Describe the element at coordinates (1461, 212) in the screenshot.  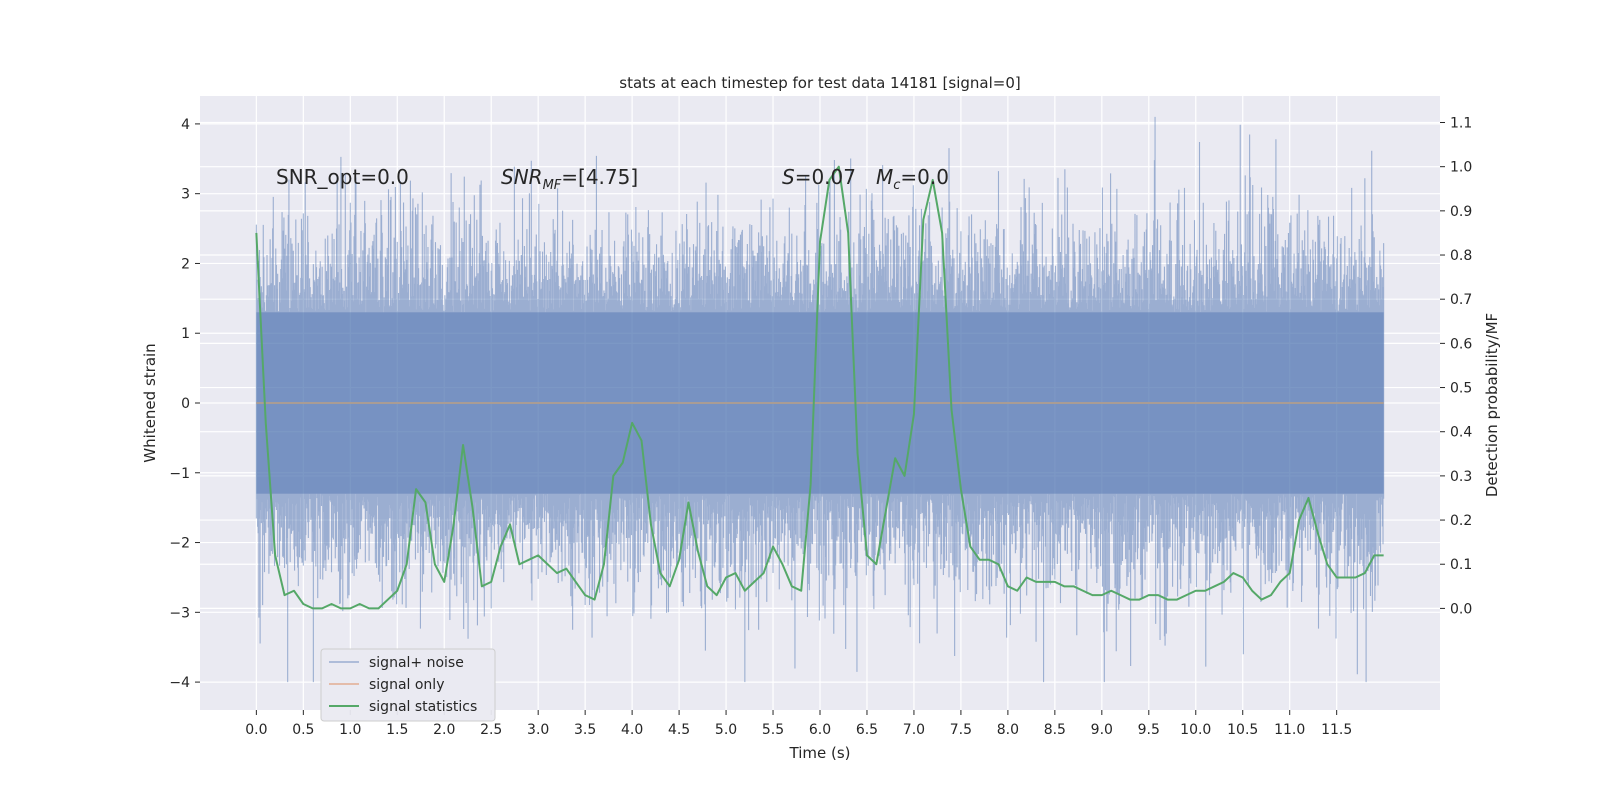
I see `y2-tick-label: 0.9` at that location.